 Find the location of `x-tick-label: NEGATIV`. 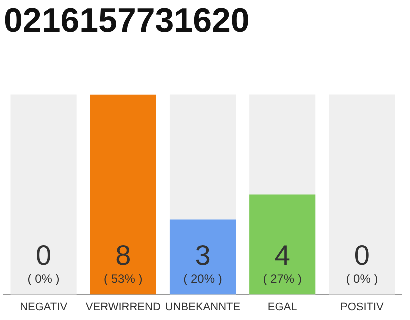

x-tick-label: NEGATIV is located at coordinates (44, 307).